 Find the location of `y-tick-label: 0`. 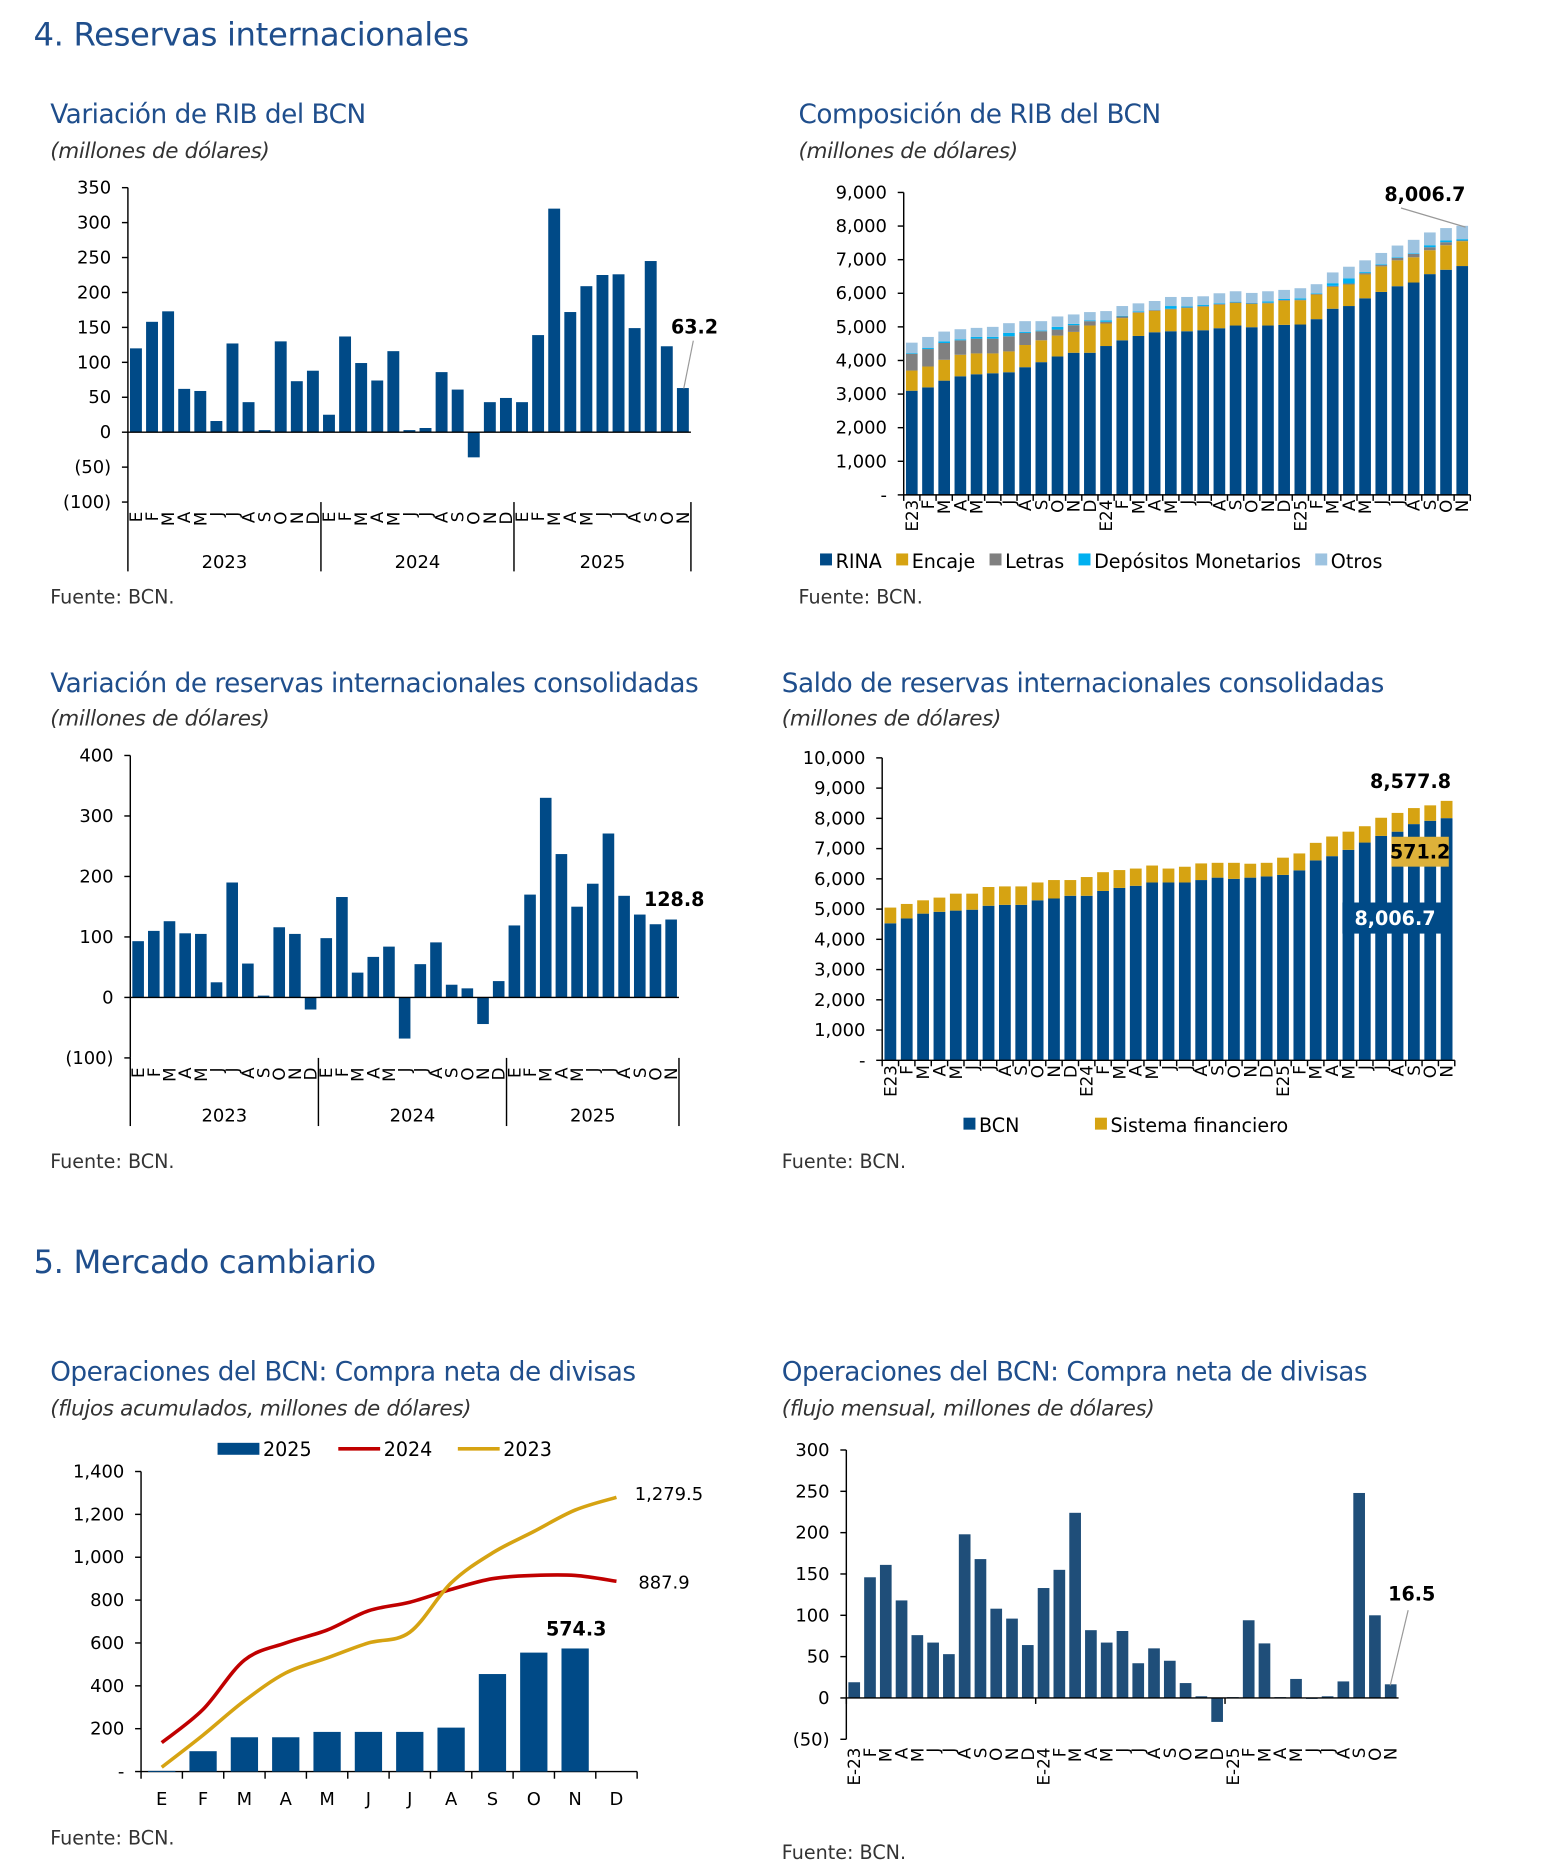

y-tick-label: 0 is located at coordinates (823, 1698).